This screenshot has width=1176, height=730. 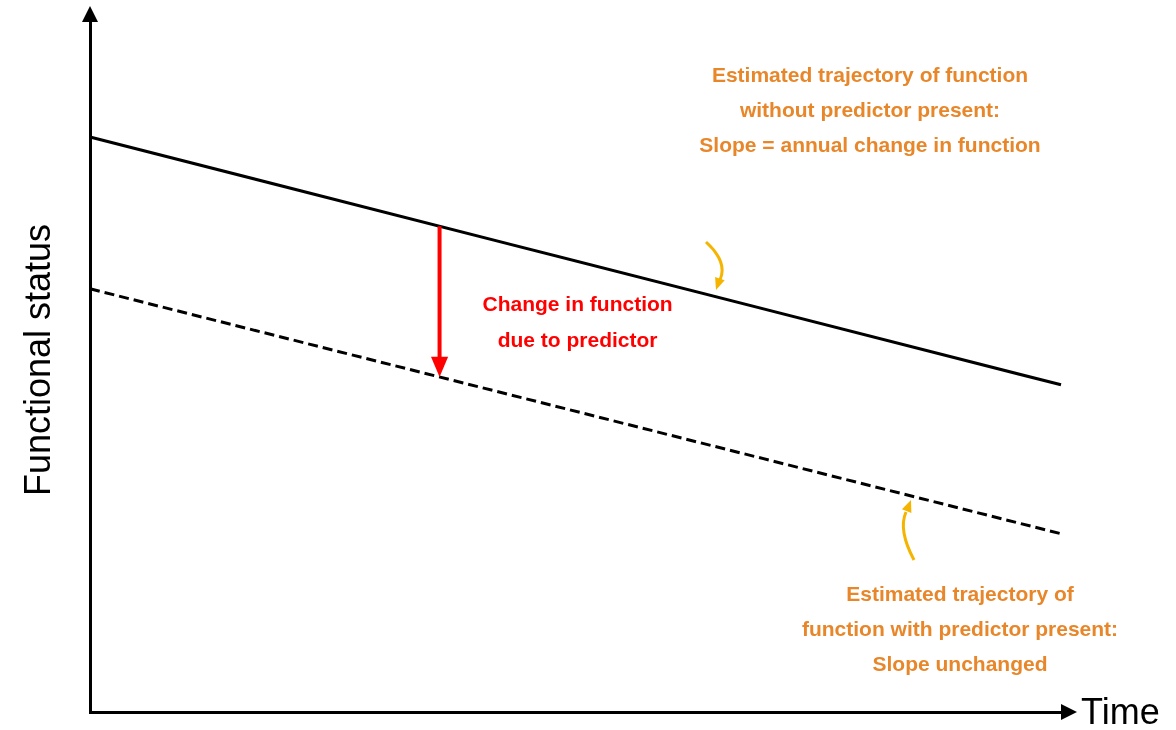 What do you see at coordinates (1120, 710) in the screenshot?
I see `x-axis-title: Time` at bounding box center [1120, 710].